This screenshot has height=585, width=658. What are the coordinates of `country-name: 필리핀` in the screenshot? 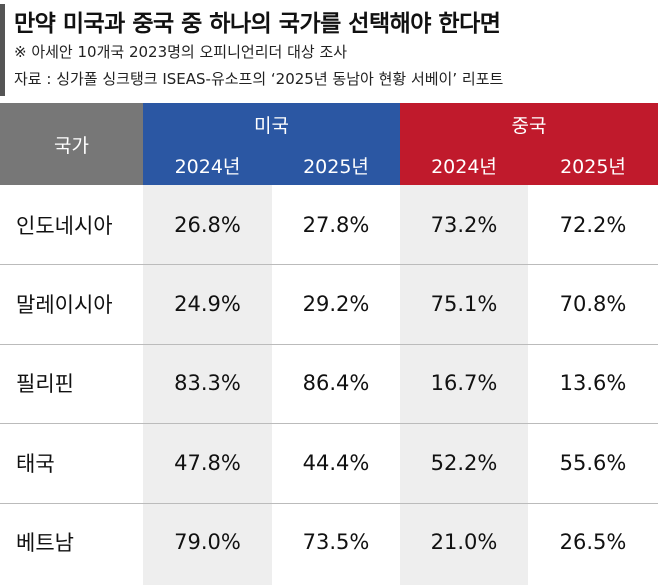 It's located at (45, 384).